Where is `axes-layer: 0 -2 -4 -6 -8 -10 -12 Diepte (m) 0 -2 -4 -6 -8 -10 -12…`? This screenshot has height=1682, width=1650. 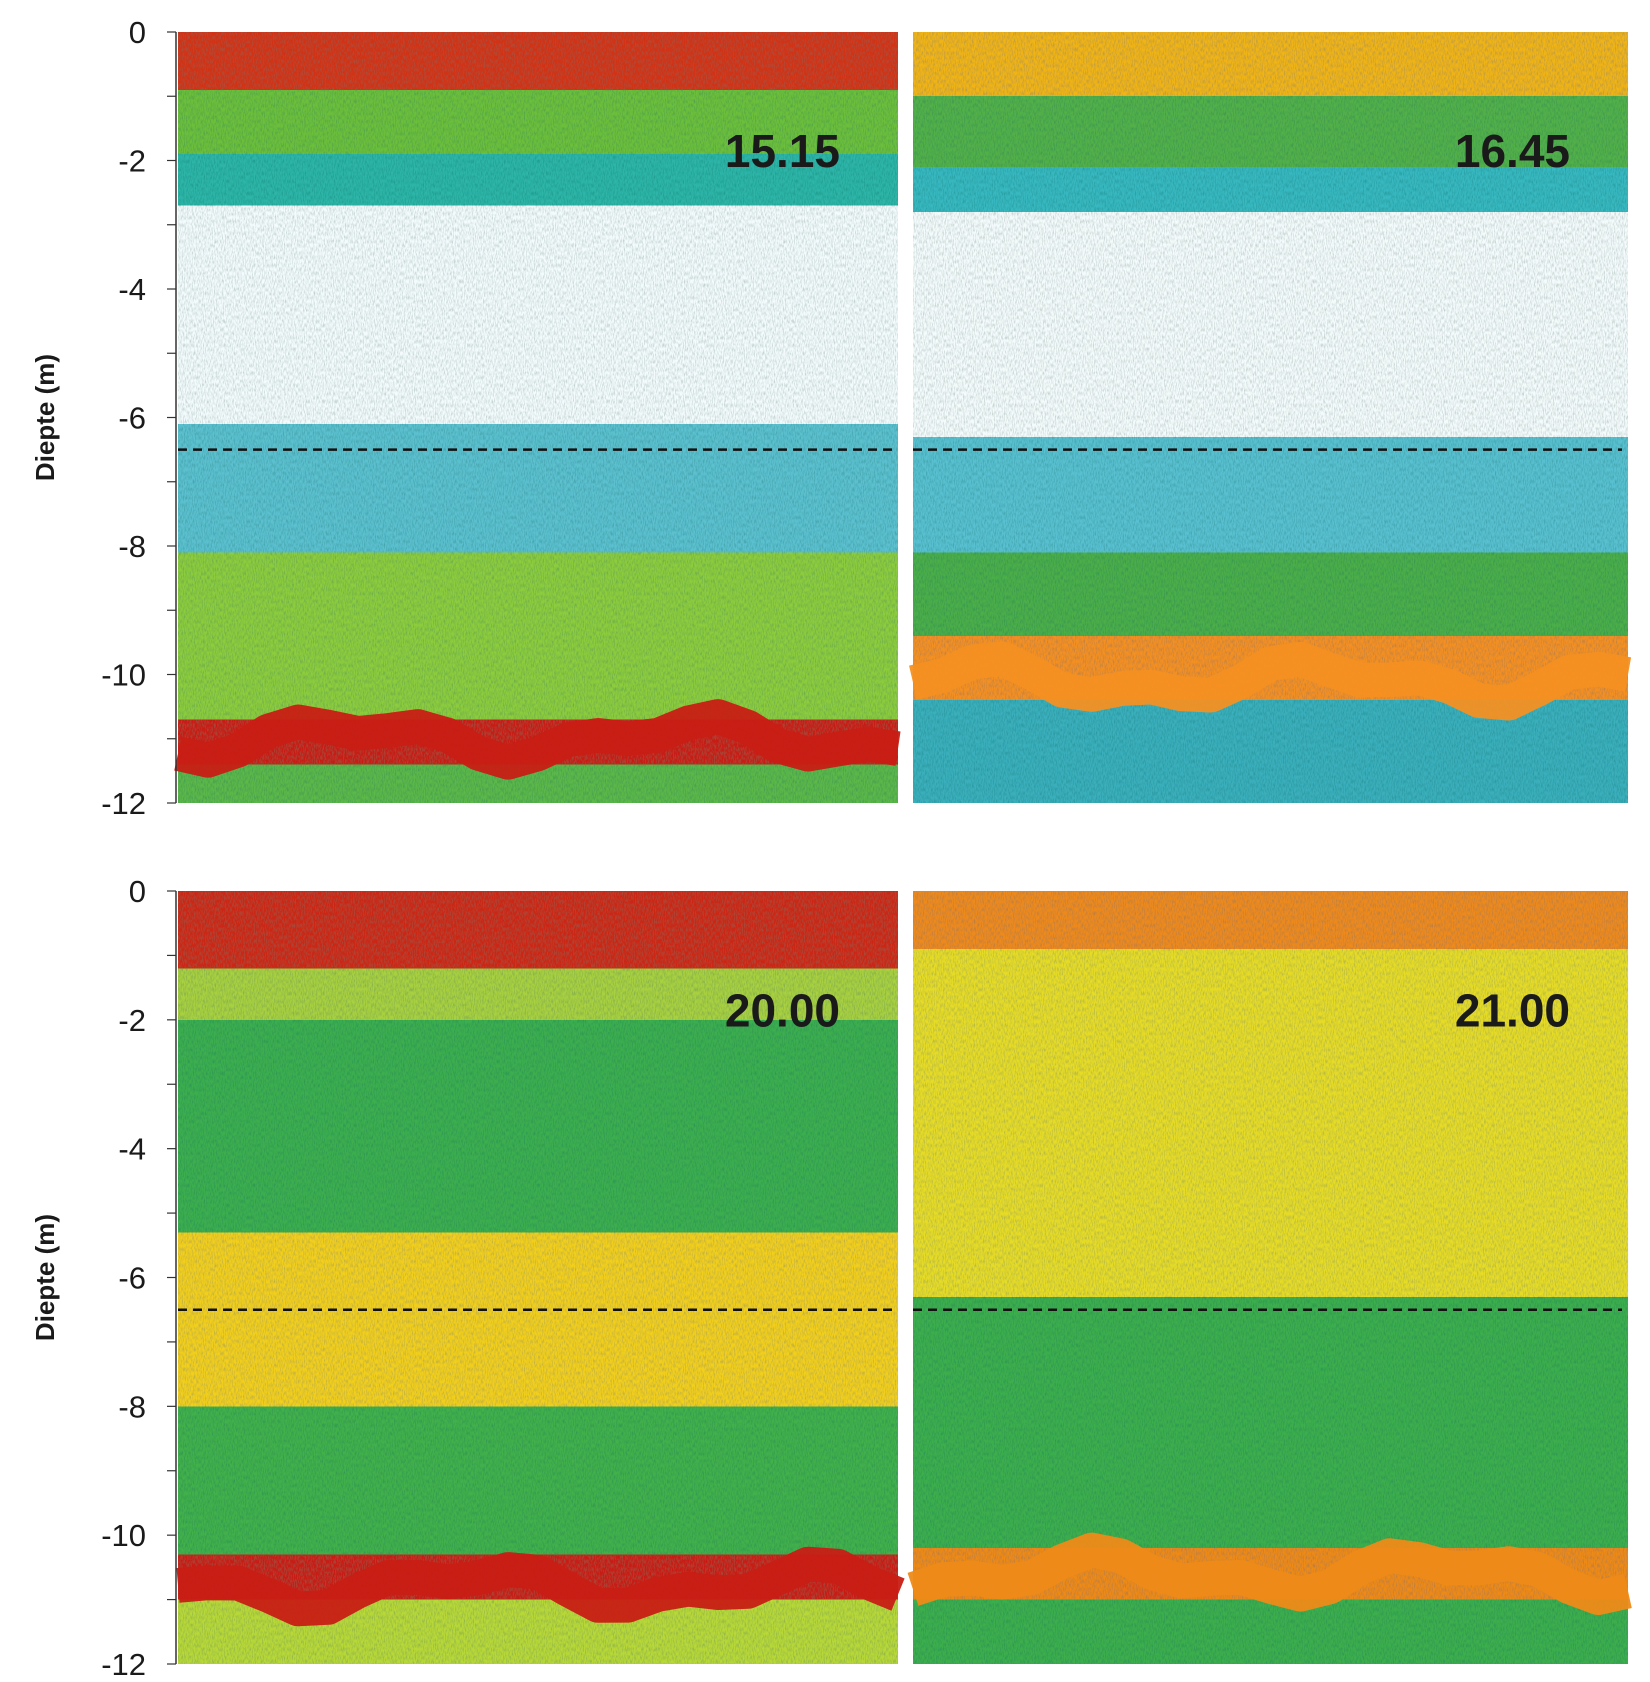 axes-layer: 0 -2 -4 -6 -8 -10 -12 Diepte (m) 0 -2 -4 -6 -8 -10 -12… is located at coordinates (103, 848).